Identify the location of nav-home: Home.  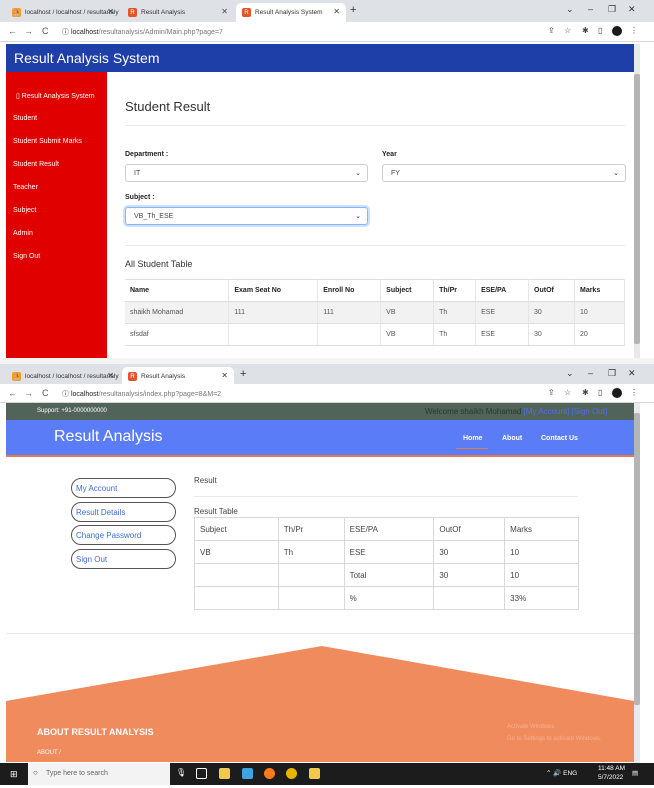
(473, 438).